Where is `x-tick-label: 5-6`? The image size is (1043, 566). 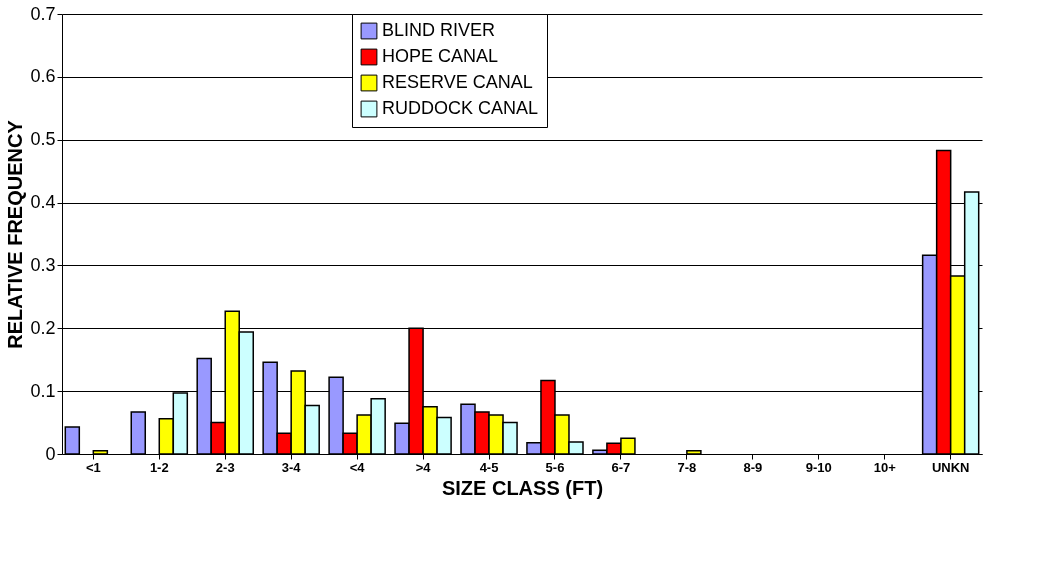 x-tick-label: 5-6 is located at coordinates (555, 467).